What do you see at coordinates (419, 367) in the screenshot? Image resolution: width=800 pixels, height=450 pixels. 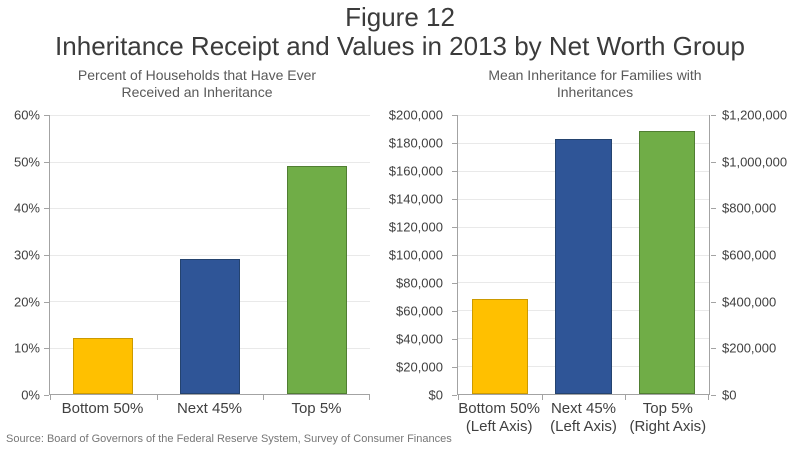 I see `y-tick-label: $20,000` at bounding box center [419, 367].